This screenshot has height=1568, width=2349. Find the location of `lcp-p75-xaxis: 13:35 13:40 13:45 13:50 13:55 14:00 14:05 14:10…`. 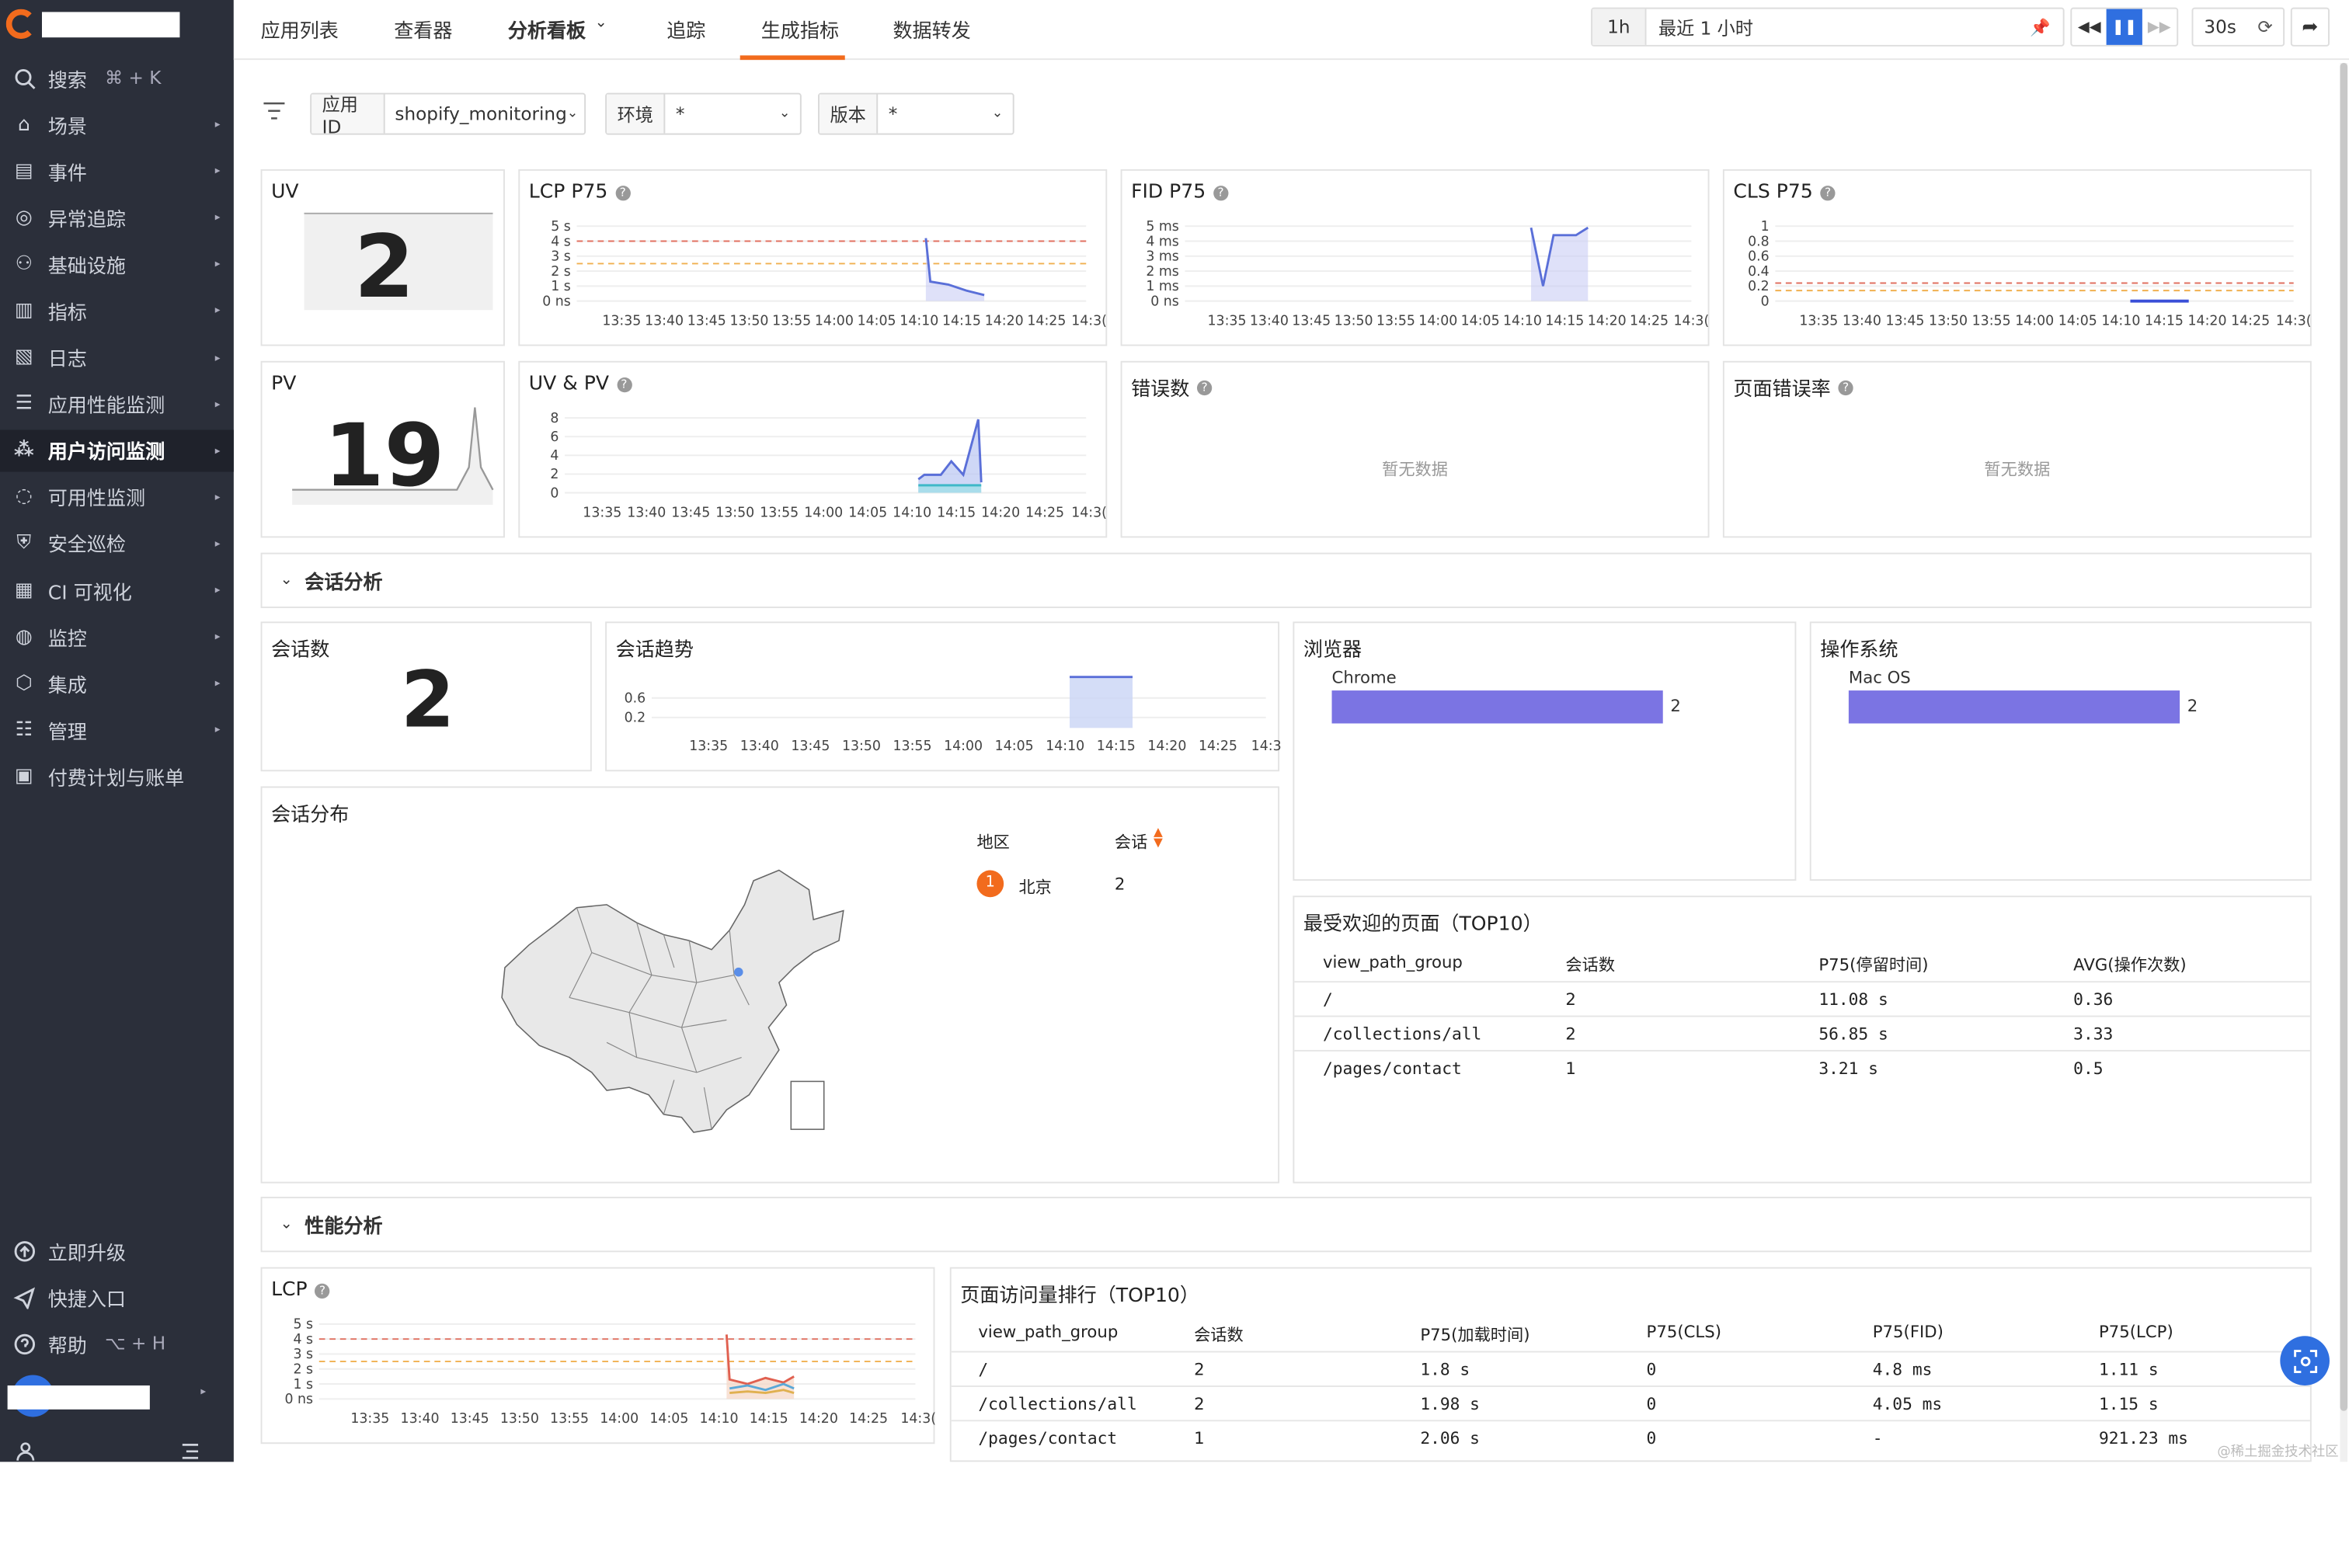

lcp-p75-xaxis: 13:35 13:40 13:45 13:50 13:55 14:00 14:05 14:10… is located at coordinates (854, 322).